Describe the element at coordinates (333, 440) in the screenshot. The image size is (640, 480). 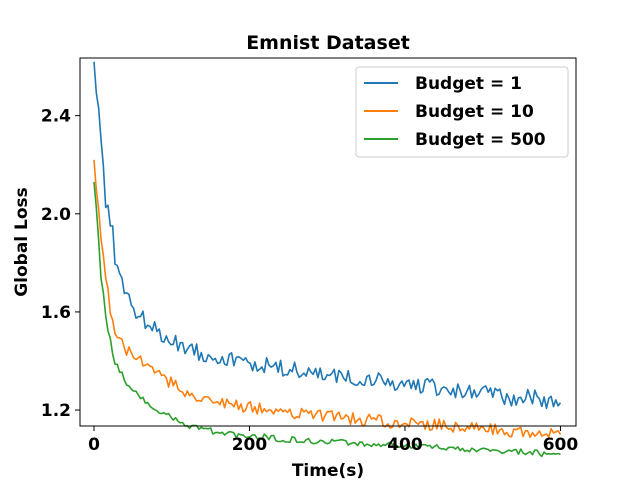
I see `x-axis: 0 200 400 600` at that location.